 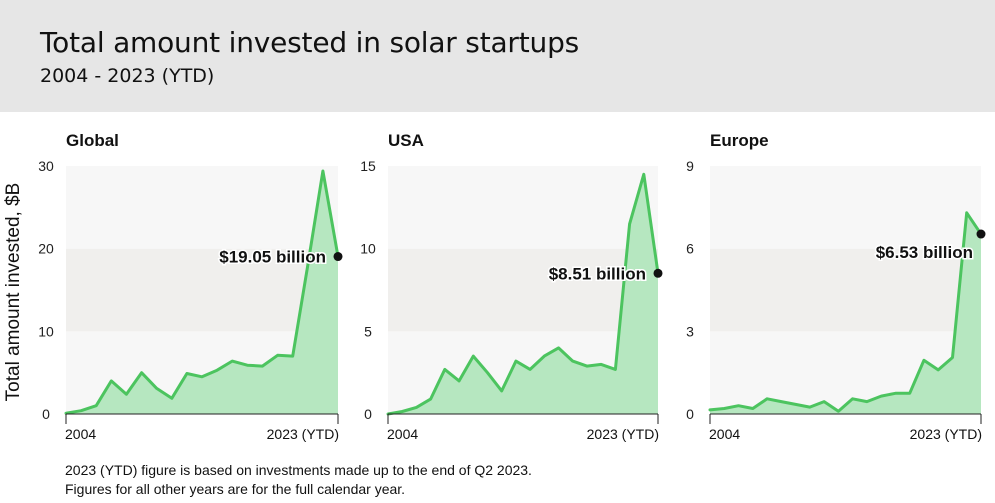 I want to click on usa-x-tick-label-last: 2023 (YTD), so click(x=623, y=434).